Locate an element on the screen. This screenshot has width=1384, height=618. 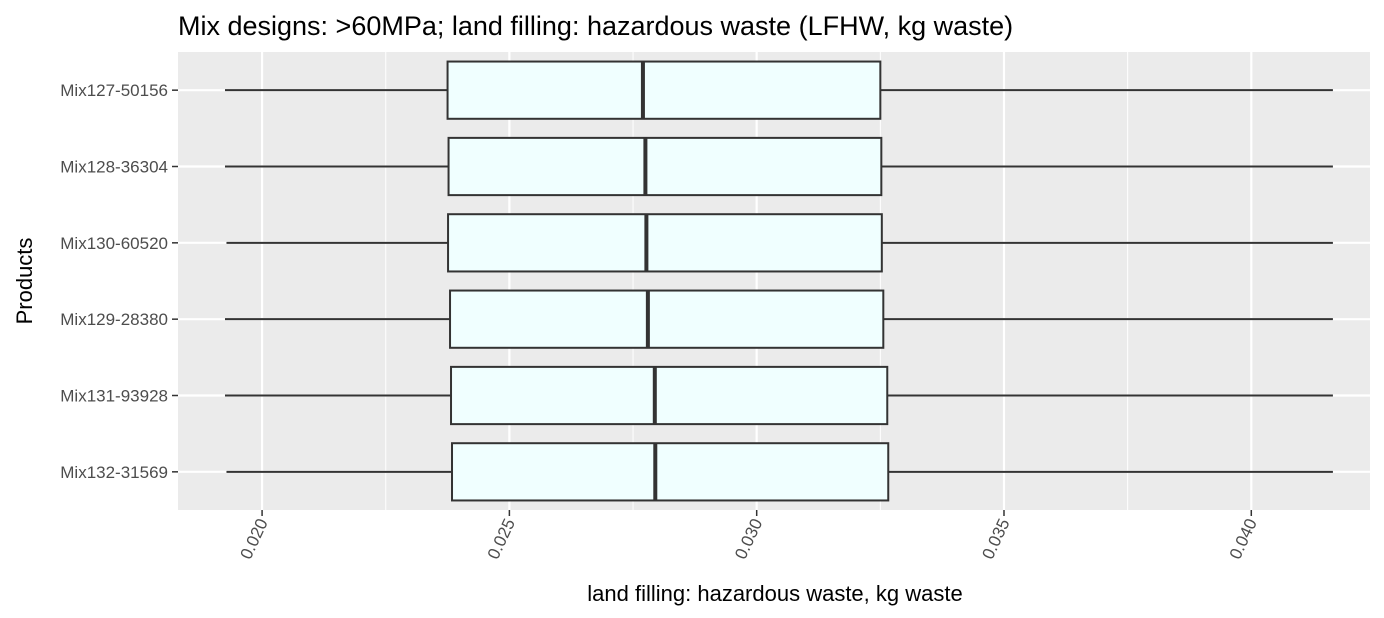
y-tick-label: Mix132-31569 is located at coordinates (114, 472).